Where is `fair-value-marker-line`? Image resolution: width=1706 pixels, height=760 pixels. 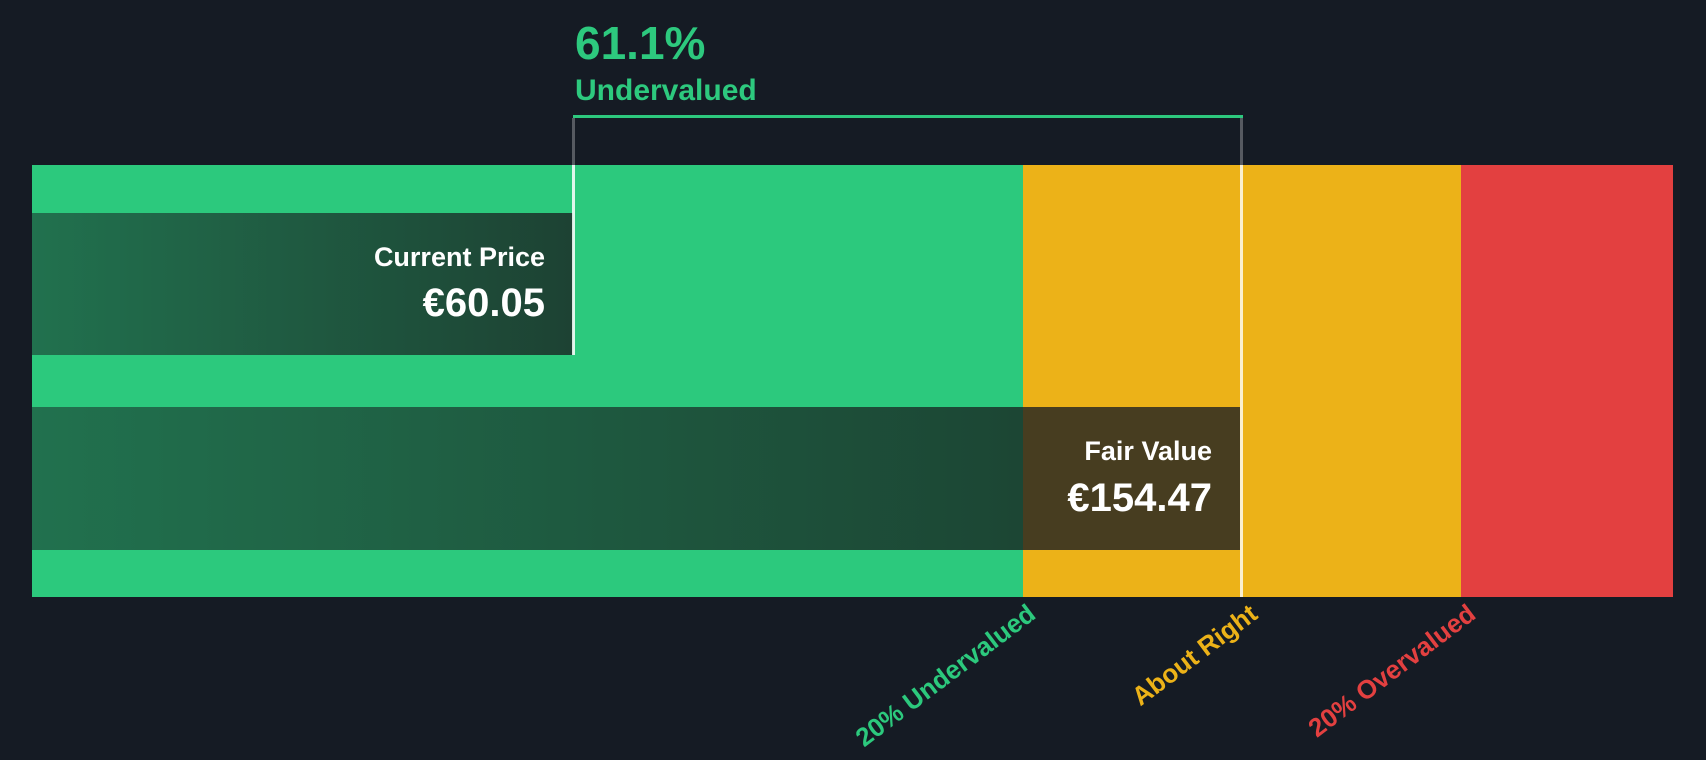 fair-value-marker-line is located at coordinates (1241, 381).